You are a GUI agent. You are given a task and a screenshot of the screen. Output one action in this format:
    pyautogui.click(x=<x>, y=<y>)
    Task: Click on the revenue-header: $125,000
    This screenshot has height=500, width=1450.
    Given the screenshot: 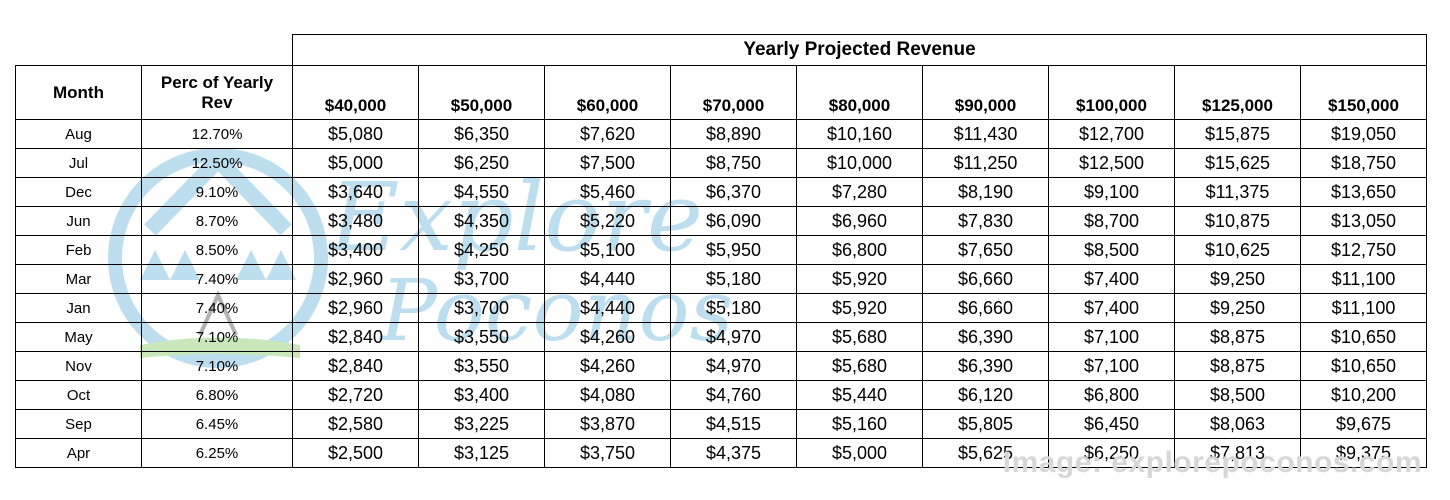 What is the action you would take?
    pyautogui.click(x=1237, y=92)
    